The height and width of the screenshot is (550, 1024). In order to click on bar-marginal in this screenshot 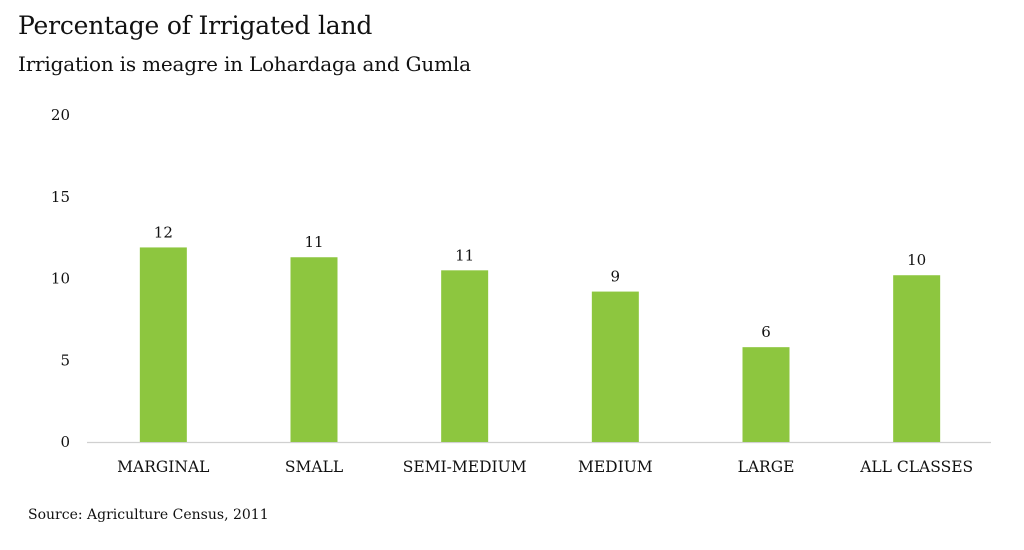, I will do `click(163, 344)`.